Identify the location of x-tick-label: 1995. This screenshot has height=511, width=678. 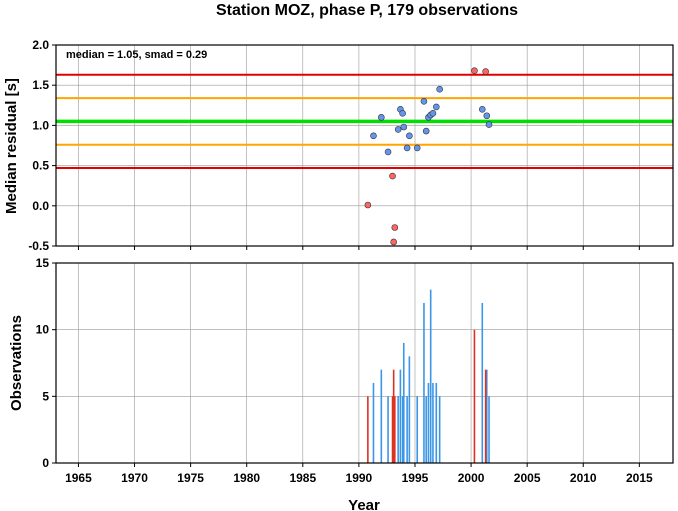
(415, 478).